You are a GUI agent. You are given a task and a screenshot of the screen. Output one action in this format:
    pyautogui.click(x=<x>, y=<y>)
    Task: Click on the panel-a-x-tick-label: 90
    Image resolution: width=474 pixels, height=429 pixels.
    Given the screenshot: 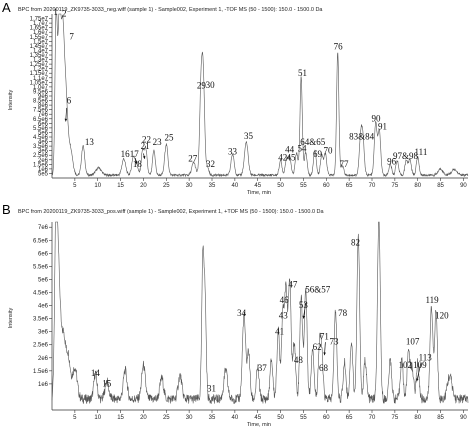 What is the action you would take?
    pyautogui.click(x=463, y=186)
    